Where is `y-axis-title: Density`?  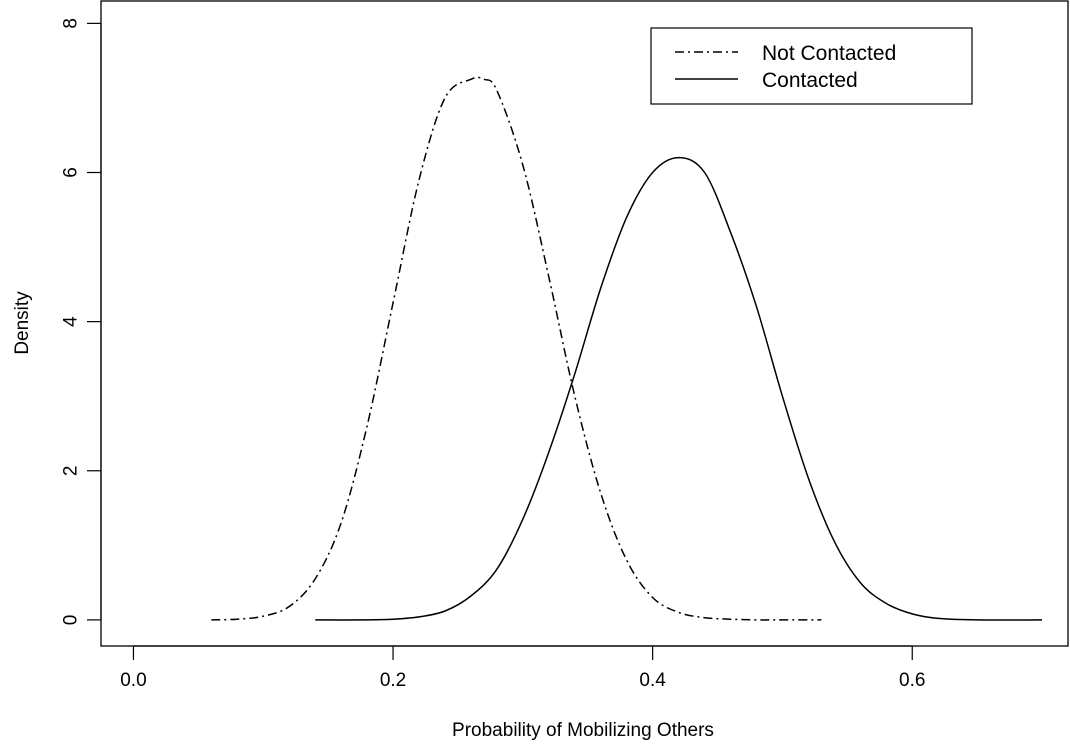 y-axis-title: Density is located at coordinates (22, 323).